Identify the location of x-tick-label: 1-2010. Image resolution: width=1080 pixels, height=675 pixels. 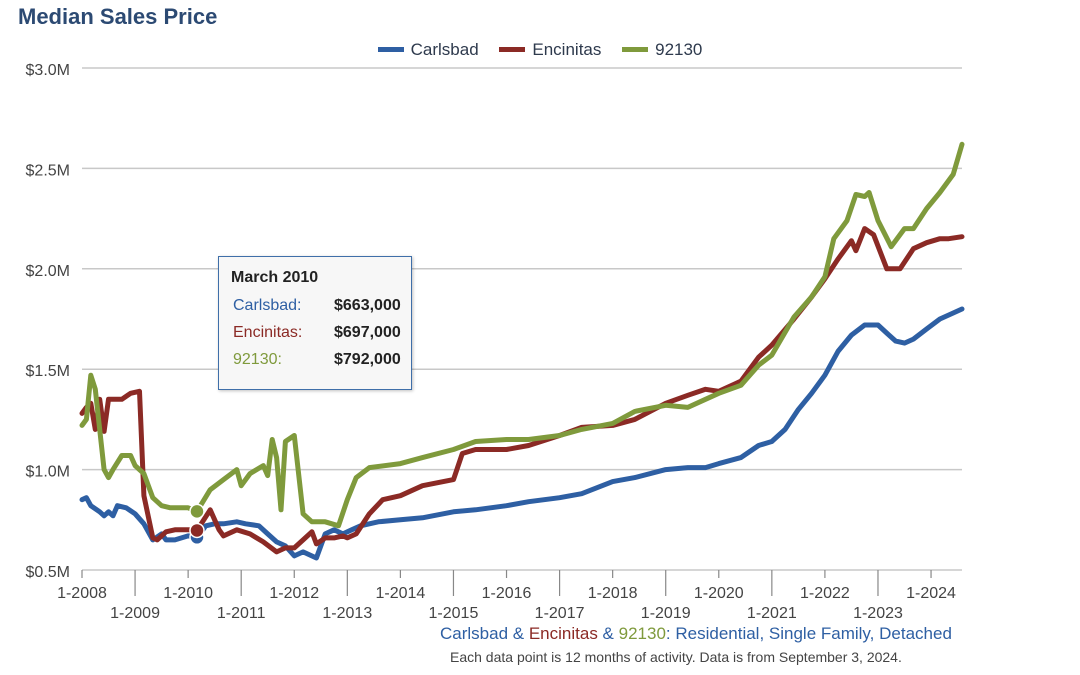
(188, 593).